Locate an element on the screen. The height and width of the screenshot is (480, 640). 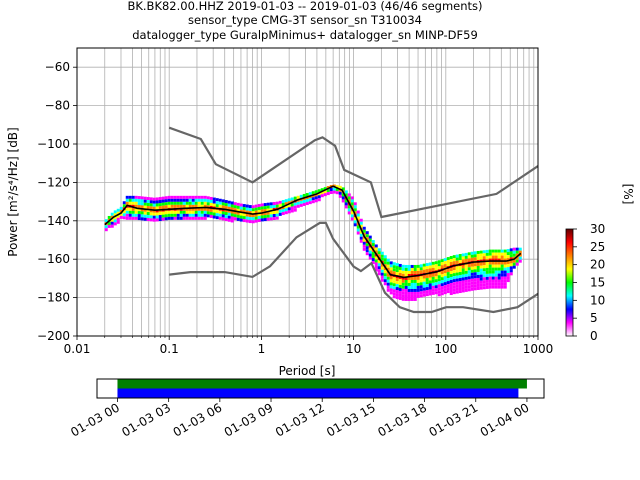
timeline-bars is located at coordinates (322, 388).